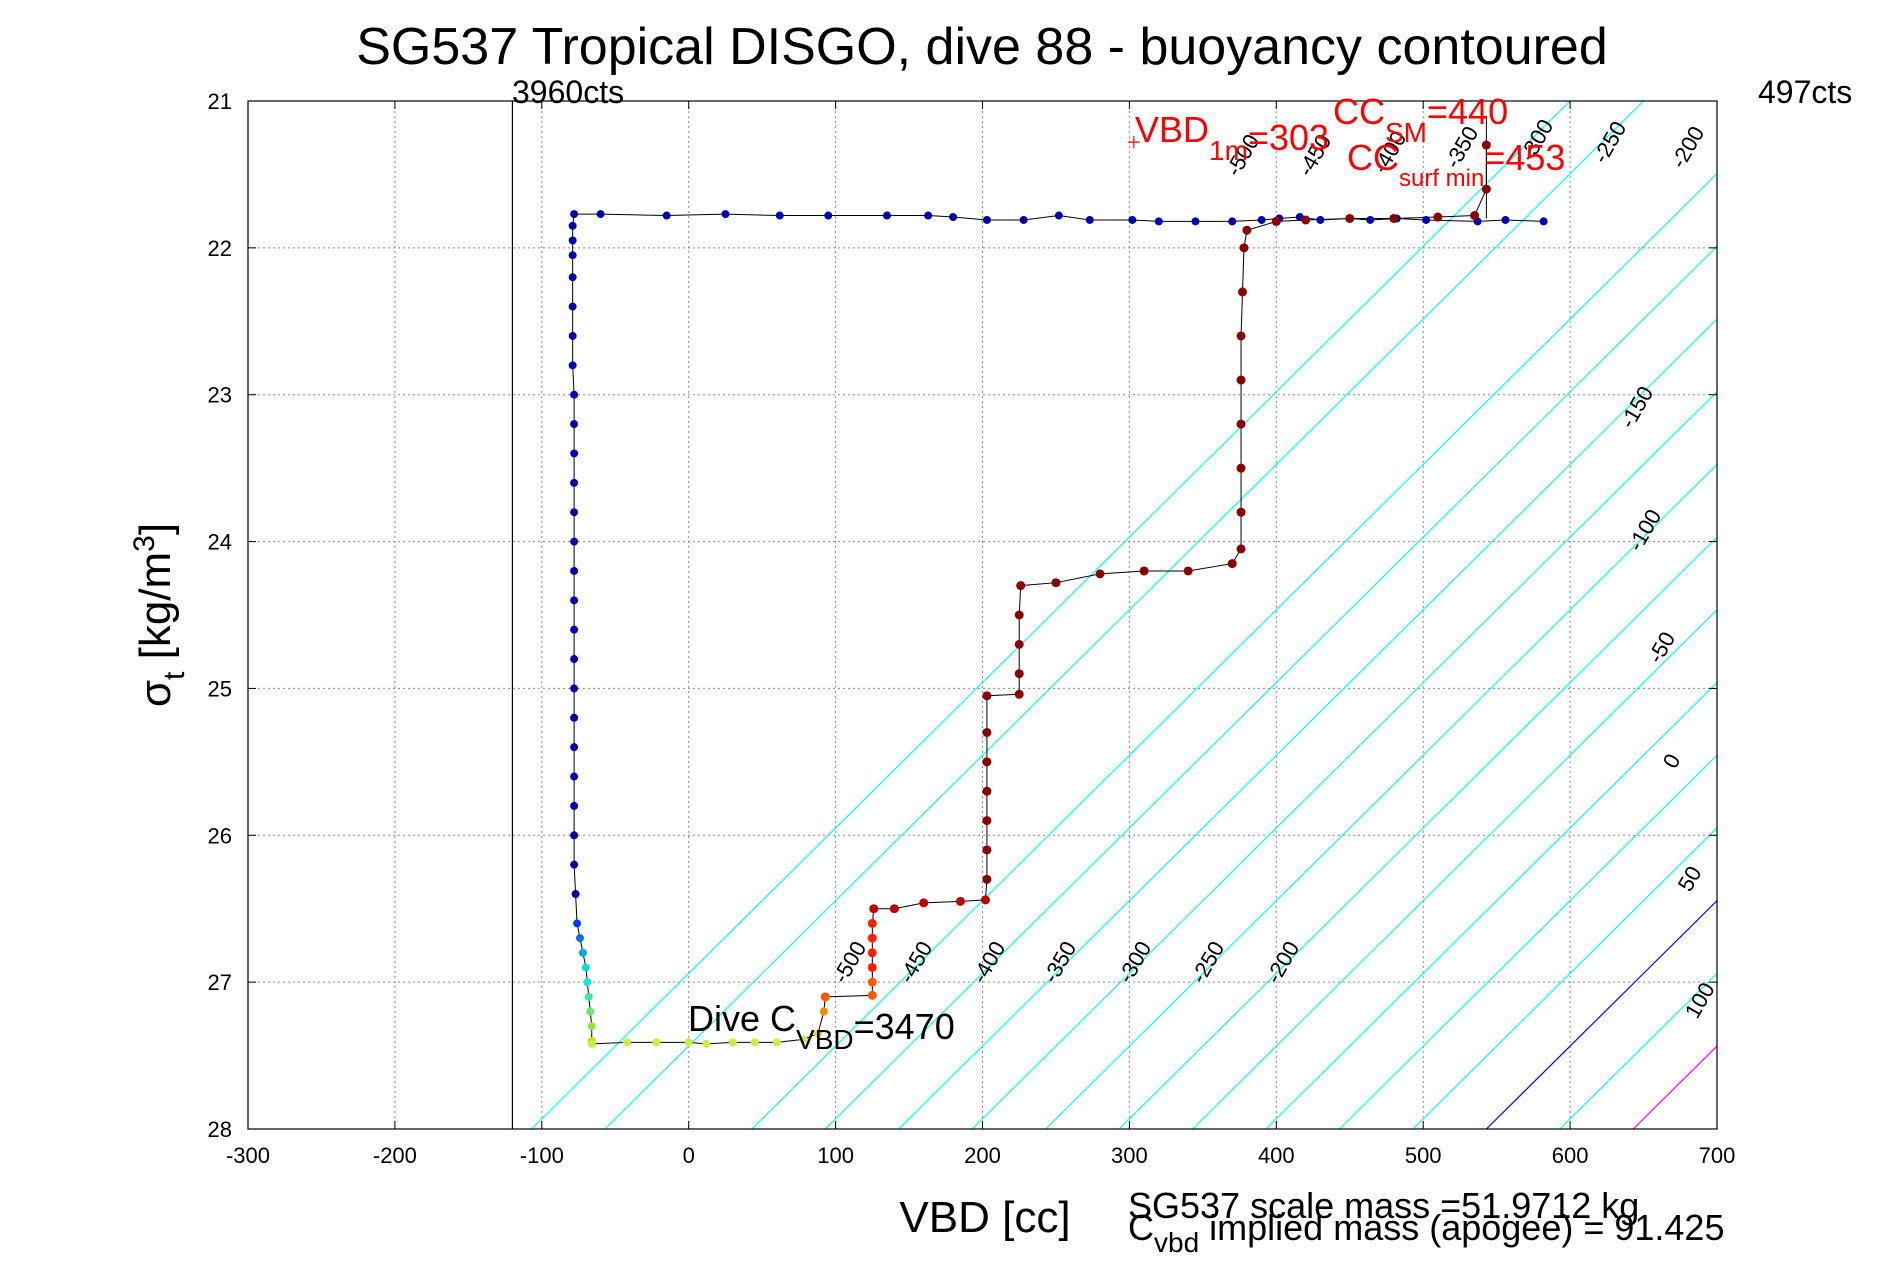  I want to click on dive-cvbd-label: Dive CVBD=3470, so click(821, 1026).